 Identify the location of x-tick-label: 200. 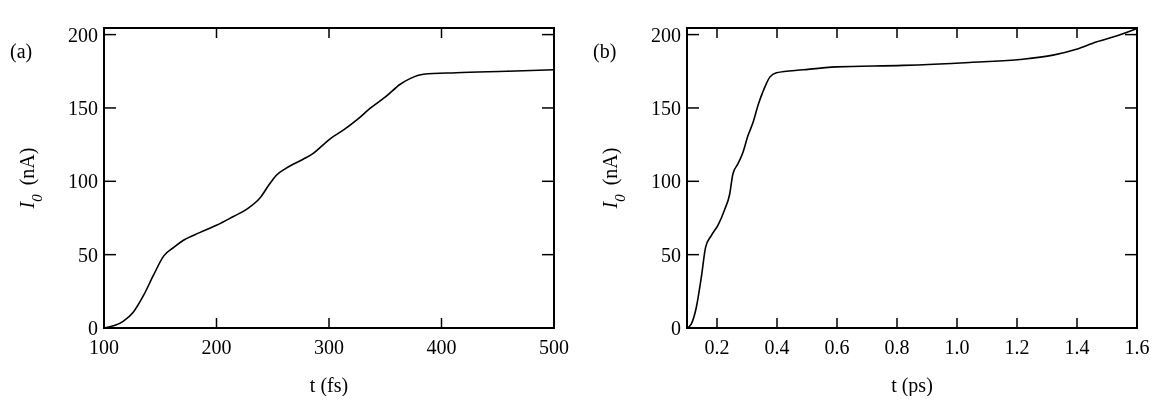
(216, 347).